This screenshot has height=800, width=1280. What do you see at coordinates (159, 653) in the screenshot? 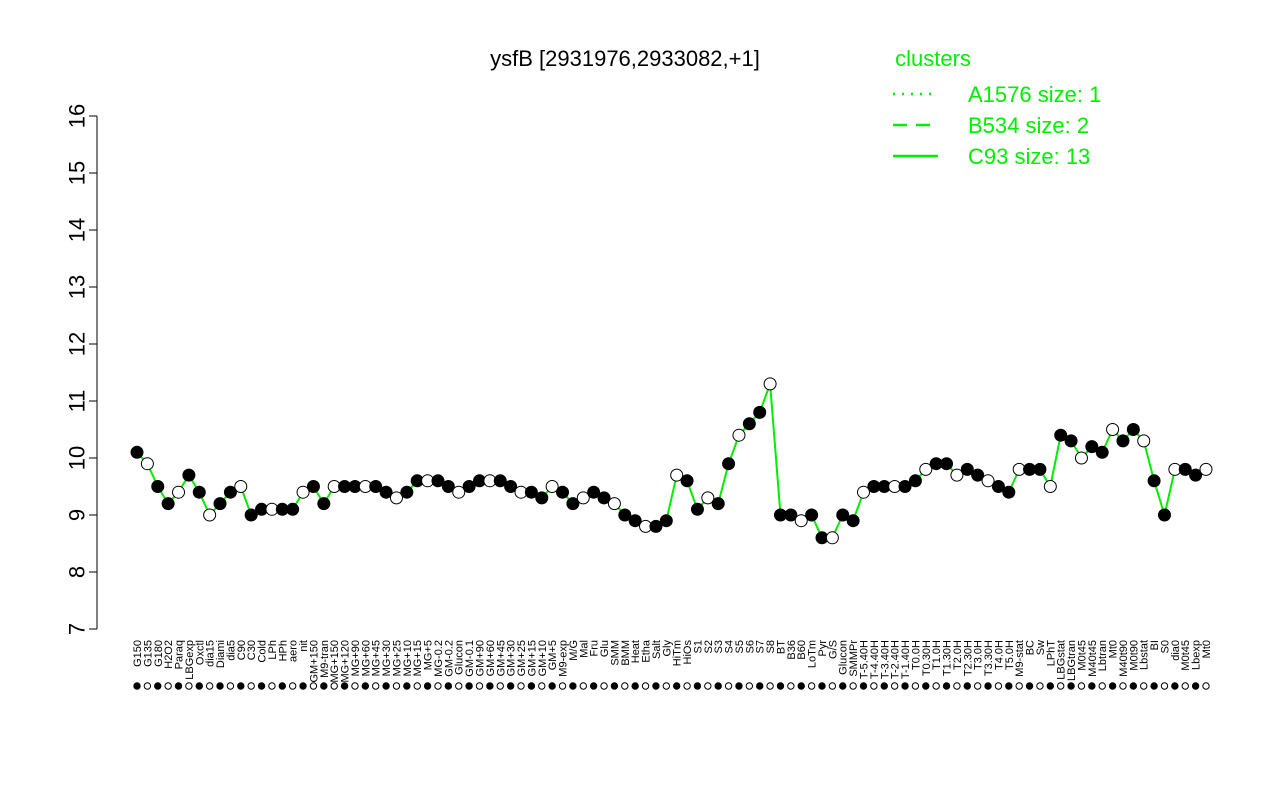
I see `x-tick-label: G180` at bounding box center [159, 653].